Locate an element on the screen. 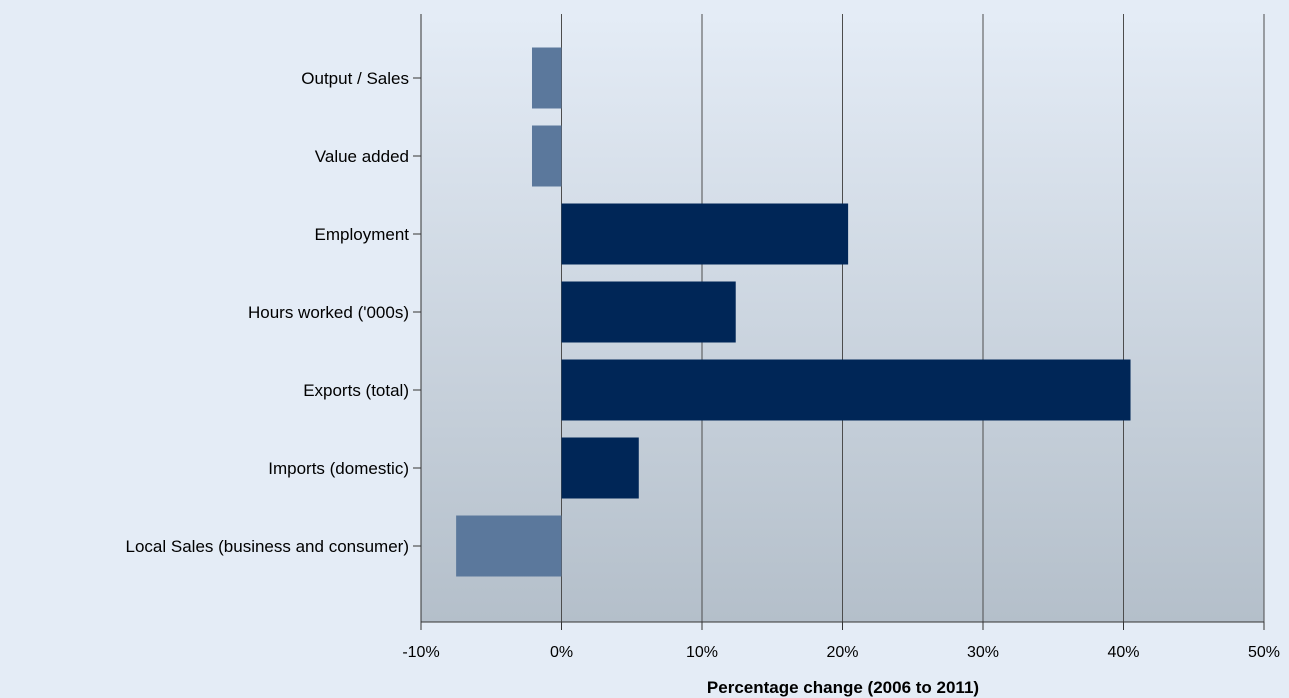 This screenshot has width=1289, height=698. category-label: Imports (domestic) is located at coordinates (338, 468).